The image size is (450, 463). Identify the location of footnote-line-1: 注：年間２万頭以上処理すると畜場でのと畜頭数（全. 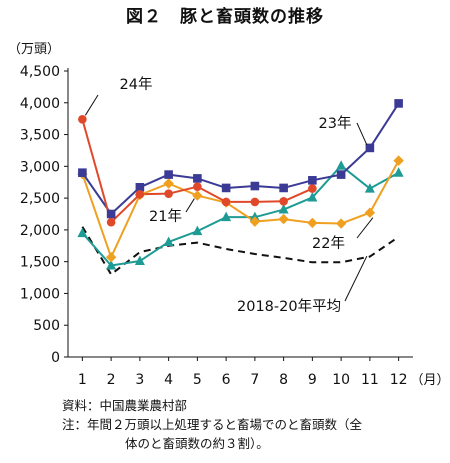
(212, 424).